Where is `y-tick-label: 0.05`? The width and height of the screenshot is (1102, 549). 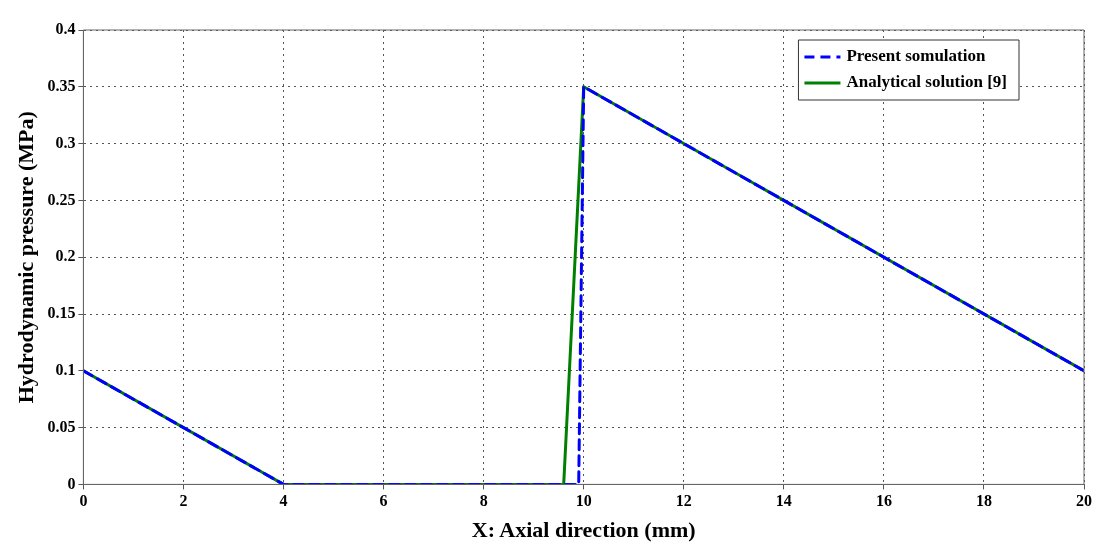 y-tick-label: 0.05 is located at coordinates (61, 426).